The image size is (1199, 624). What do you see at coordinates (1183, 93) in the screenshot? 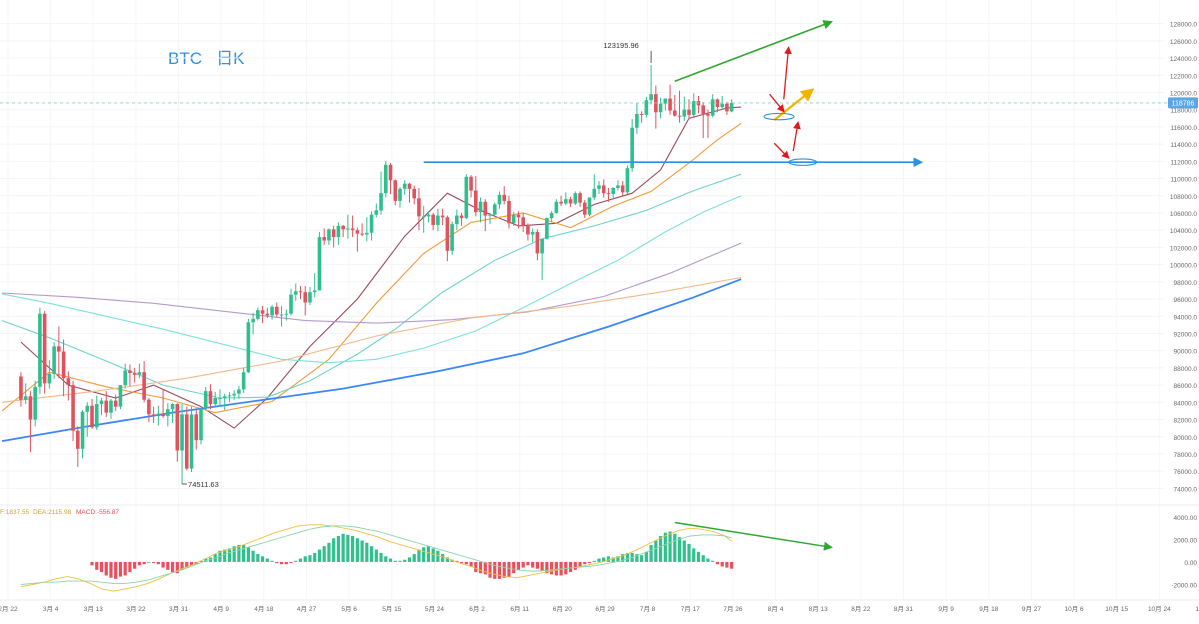
I see `price-tick-label: 120000.0` at bounding box center [1183, 93].